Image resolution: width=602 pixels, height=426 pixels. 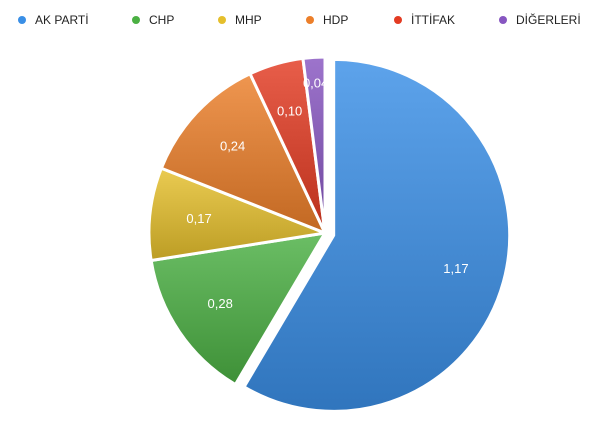 I want to click on pie-slice-hdp, so click(x=243, y=153).